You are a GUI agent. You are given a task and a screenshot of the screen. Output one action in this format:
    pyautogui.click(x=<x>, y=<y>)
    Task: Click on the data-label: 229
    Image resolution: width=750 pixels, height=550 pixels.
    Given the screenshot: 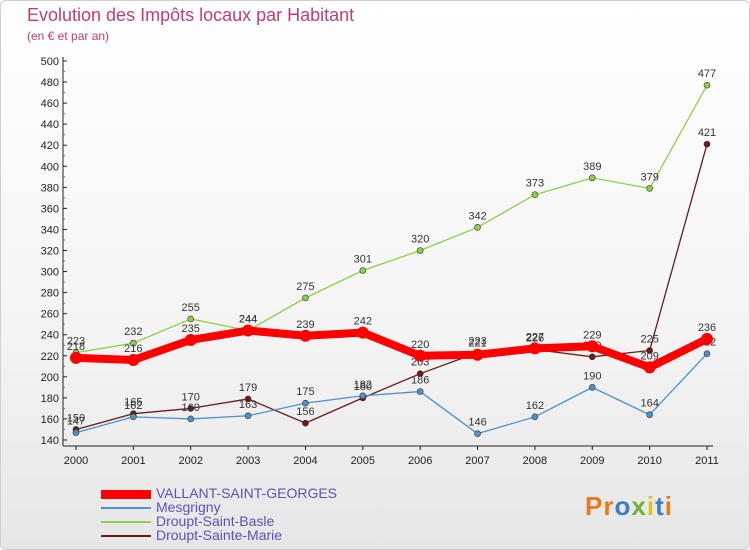 What is the action you would take?
    pyautogui.click(x=592, y=335)
    